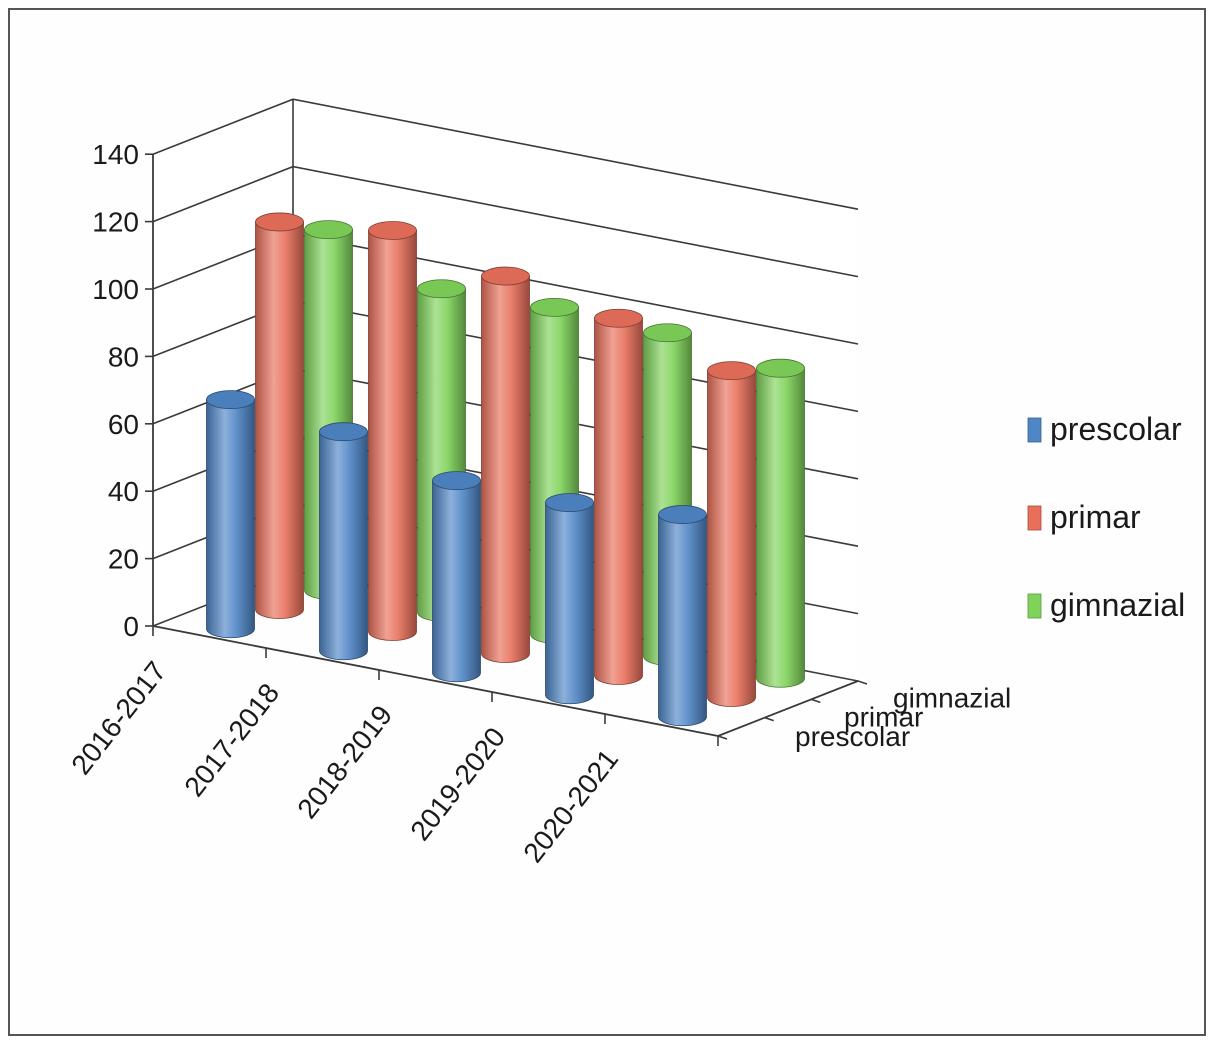 The height and width of the screenshot is (1045, 1216). Describe the element at coordinates (788, 708) in the screenshot. I see `depth-axis-line` at that location.